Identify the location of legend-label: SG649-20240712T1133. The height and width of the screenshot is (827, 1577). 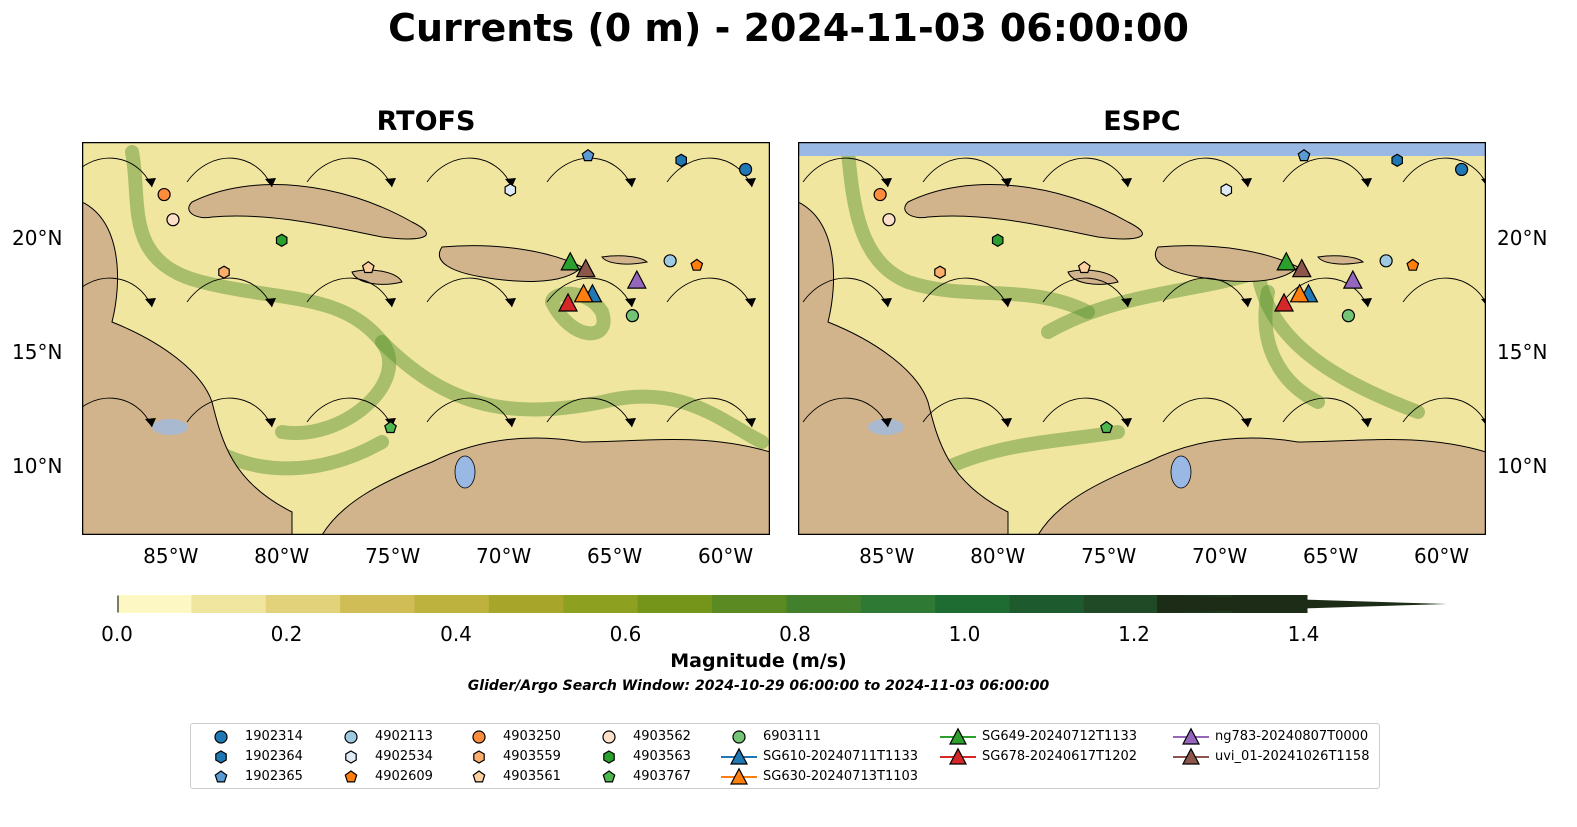
(1060, 736).